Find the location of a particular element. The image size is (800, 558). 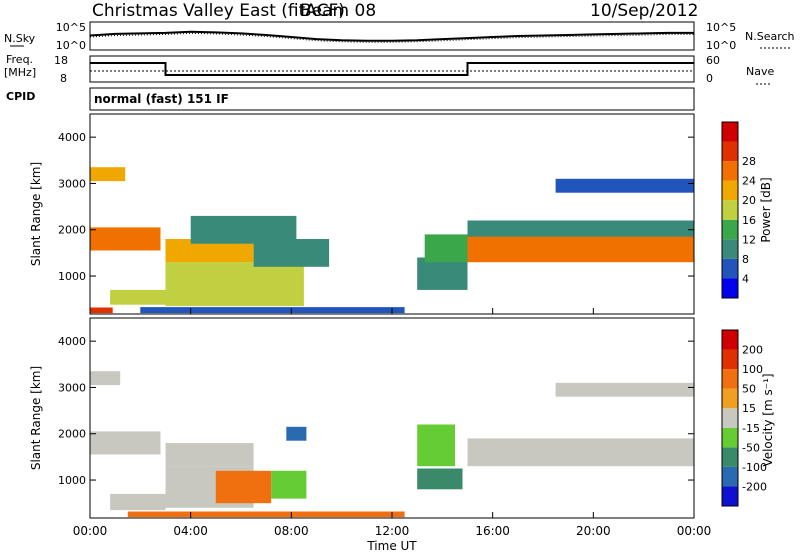

velocity-ytick-label-2: 3000 is located at coordinates (72, 387).